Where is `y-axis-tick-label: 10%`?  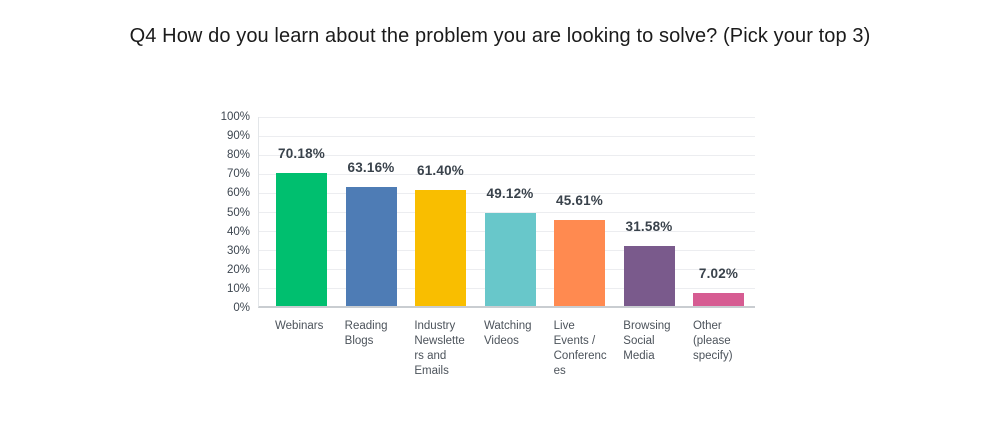
y-axis-tick-label: 10% is located at coordinates (238, 288).